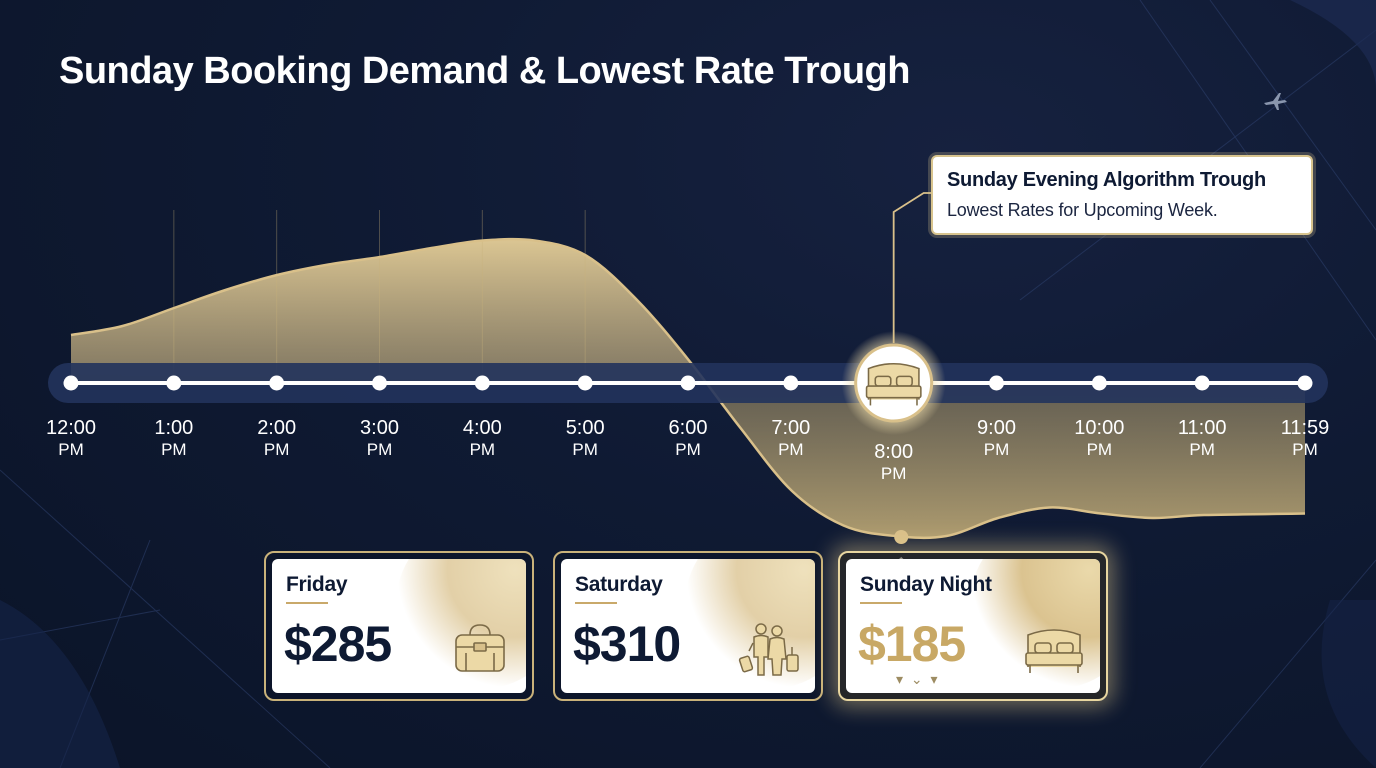 The height and width of the screenshot is (768, 1376). What do you see at coordinates (768, 649) in the screenshot?
I see `travelers-icon` at bounding box center [768, 649].